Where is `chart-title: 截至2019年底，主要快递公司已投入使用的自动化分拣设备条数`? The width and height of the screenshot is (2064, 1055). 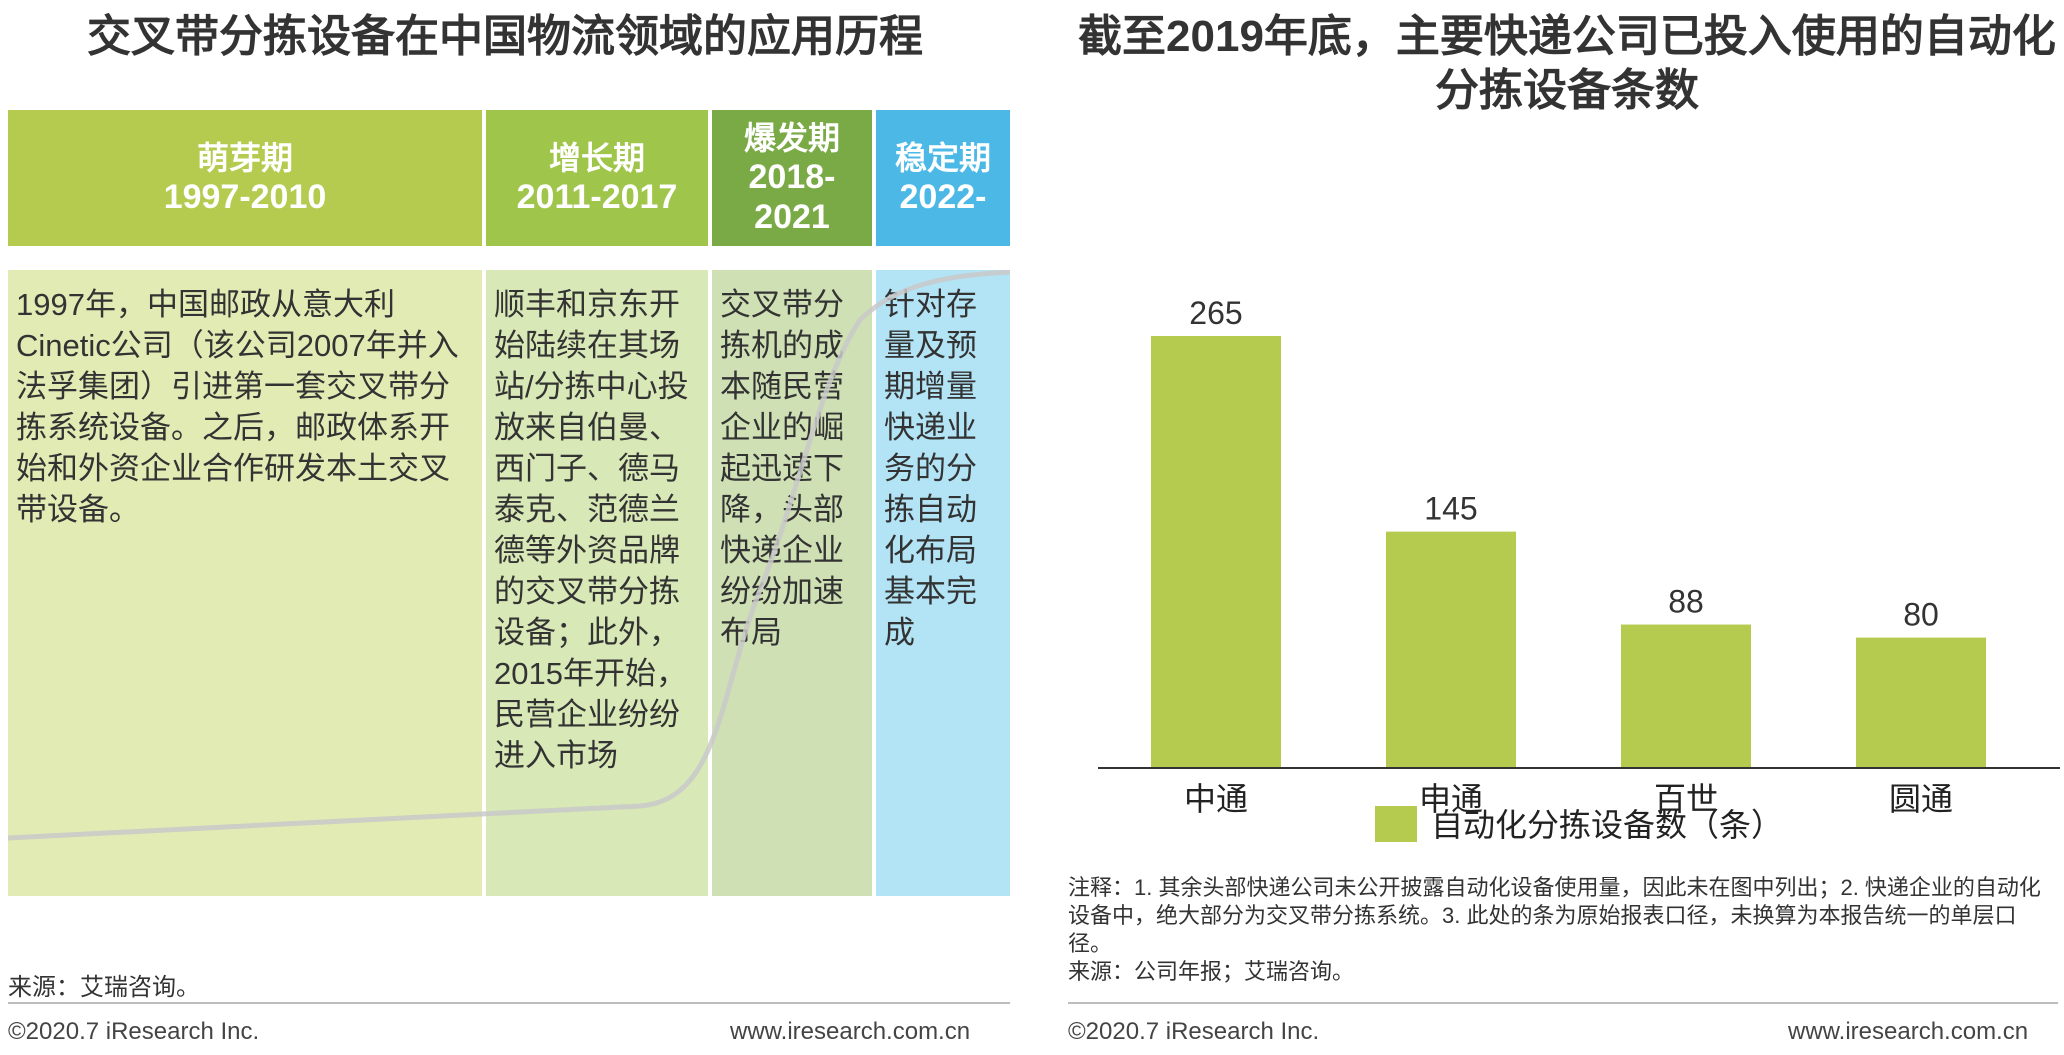
chart-title: 截至2019年底，主要快递公司已投入使用的自动化分拣设备条数 is located at coordinates (1567, 63).